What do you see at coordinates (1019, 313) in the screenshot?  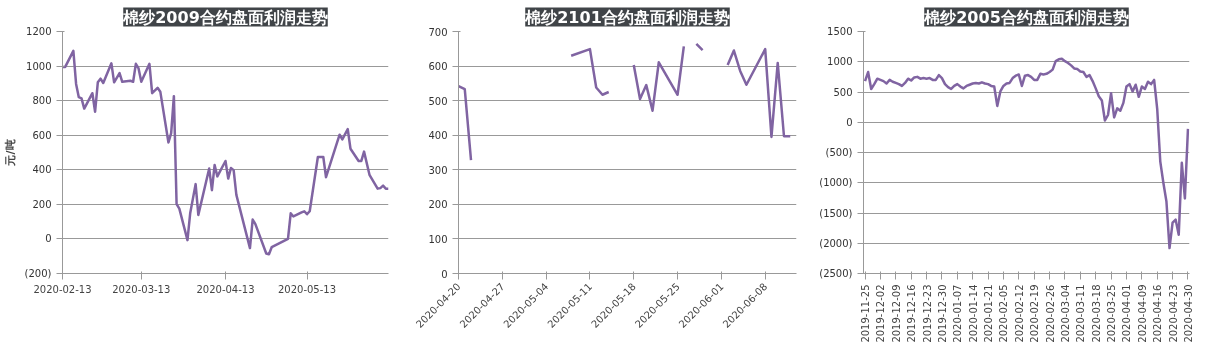 I see `x-tick-label: 2020-02-12` at bounding box center [1019, 313].